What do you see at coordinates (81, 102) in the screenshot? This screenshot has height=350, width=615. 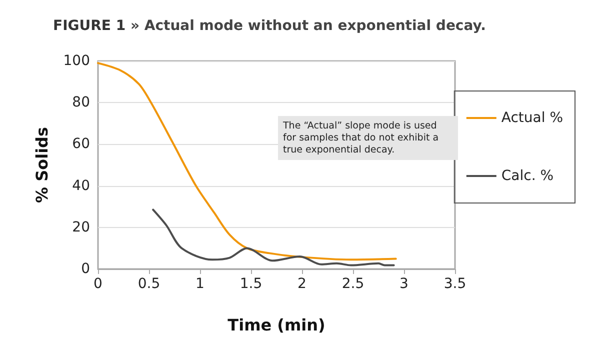 I see `y-tick-label: 80` at bounding box center [81, 102].